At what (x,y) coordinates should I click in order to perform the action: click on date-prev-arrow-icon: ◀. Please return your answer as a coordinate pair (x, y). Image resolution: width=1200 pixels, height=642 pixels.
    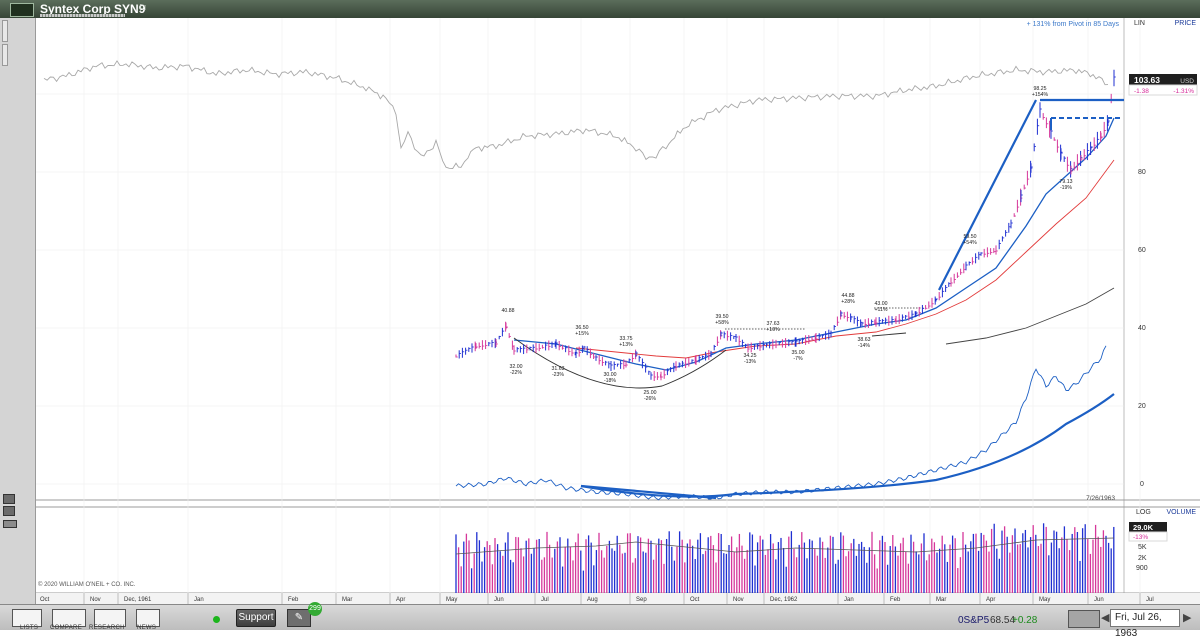
    Looking at the image, I should click on (1105, 618).